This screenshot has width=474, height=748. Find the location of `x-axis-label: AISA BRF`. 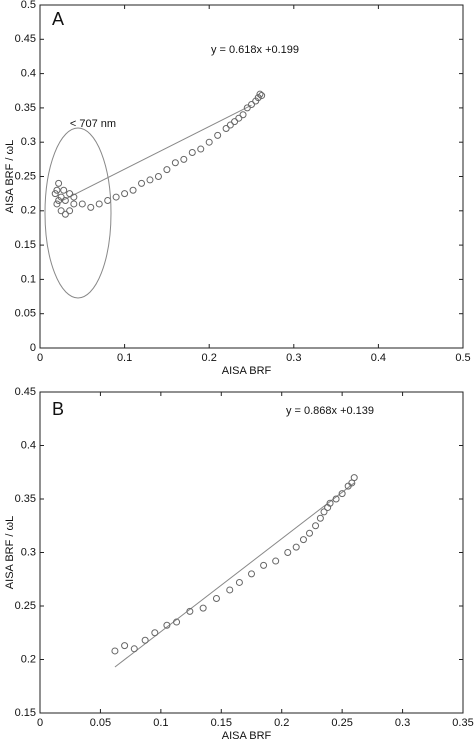

x-axis-label: AISA BRF is located at coordinates (247, 736).